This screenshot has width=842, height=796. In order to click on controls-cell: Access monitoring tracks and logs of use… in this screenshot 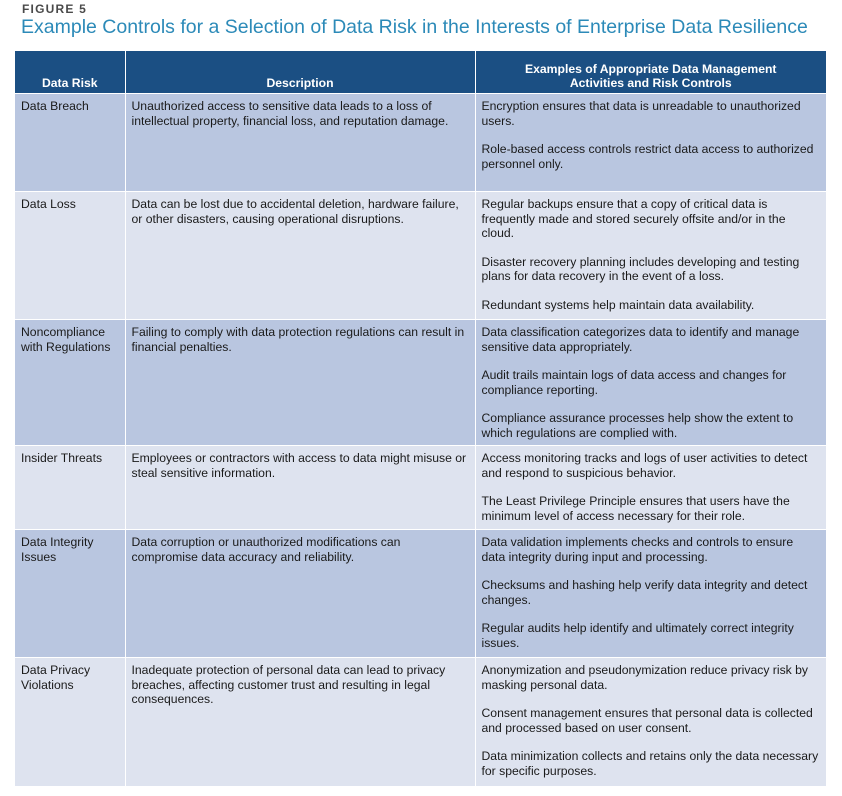, I will do `click(650, 487)`.